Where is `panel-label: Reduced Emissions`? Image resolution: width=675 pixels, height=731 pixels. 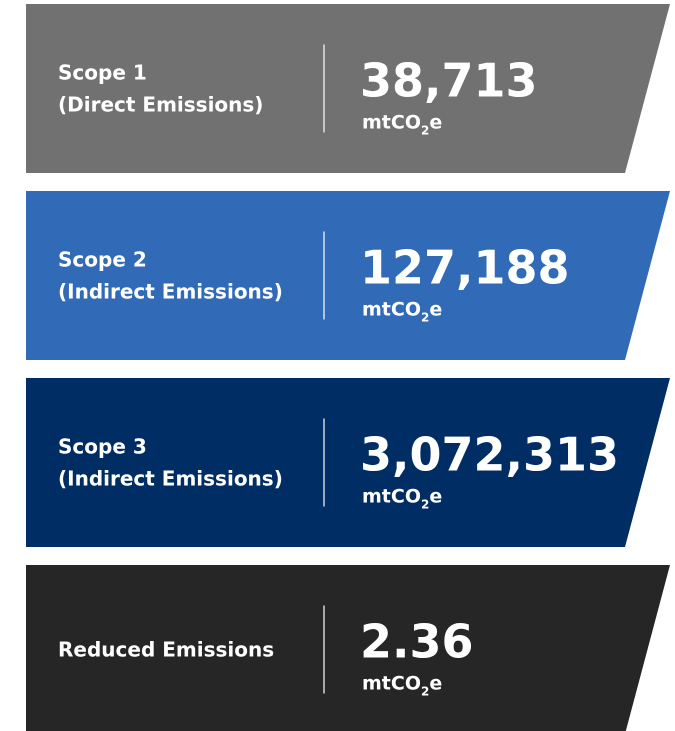 panel-label: Reduced Emissions is located at coordinates (166, 650).